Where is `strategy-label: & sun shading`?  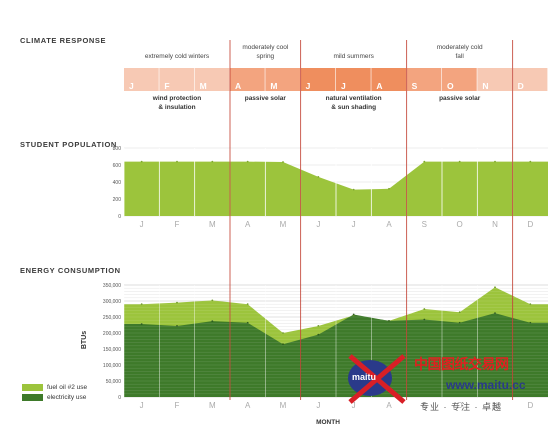
strategy-label: & sun shading is located at coordinates (353, 107).